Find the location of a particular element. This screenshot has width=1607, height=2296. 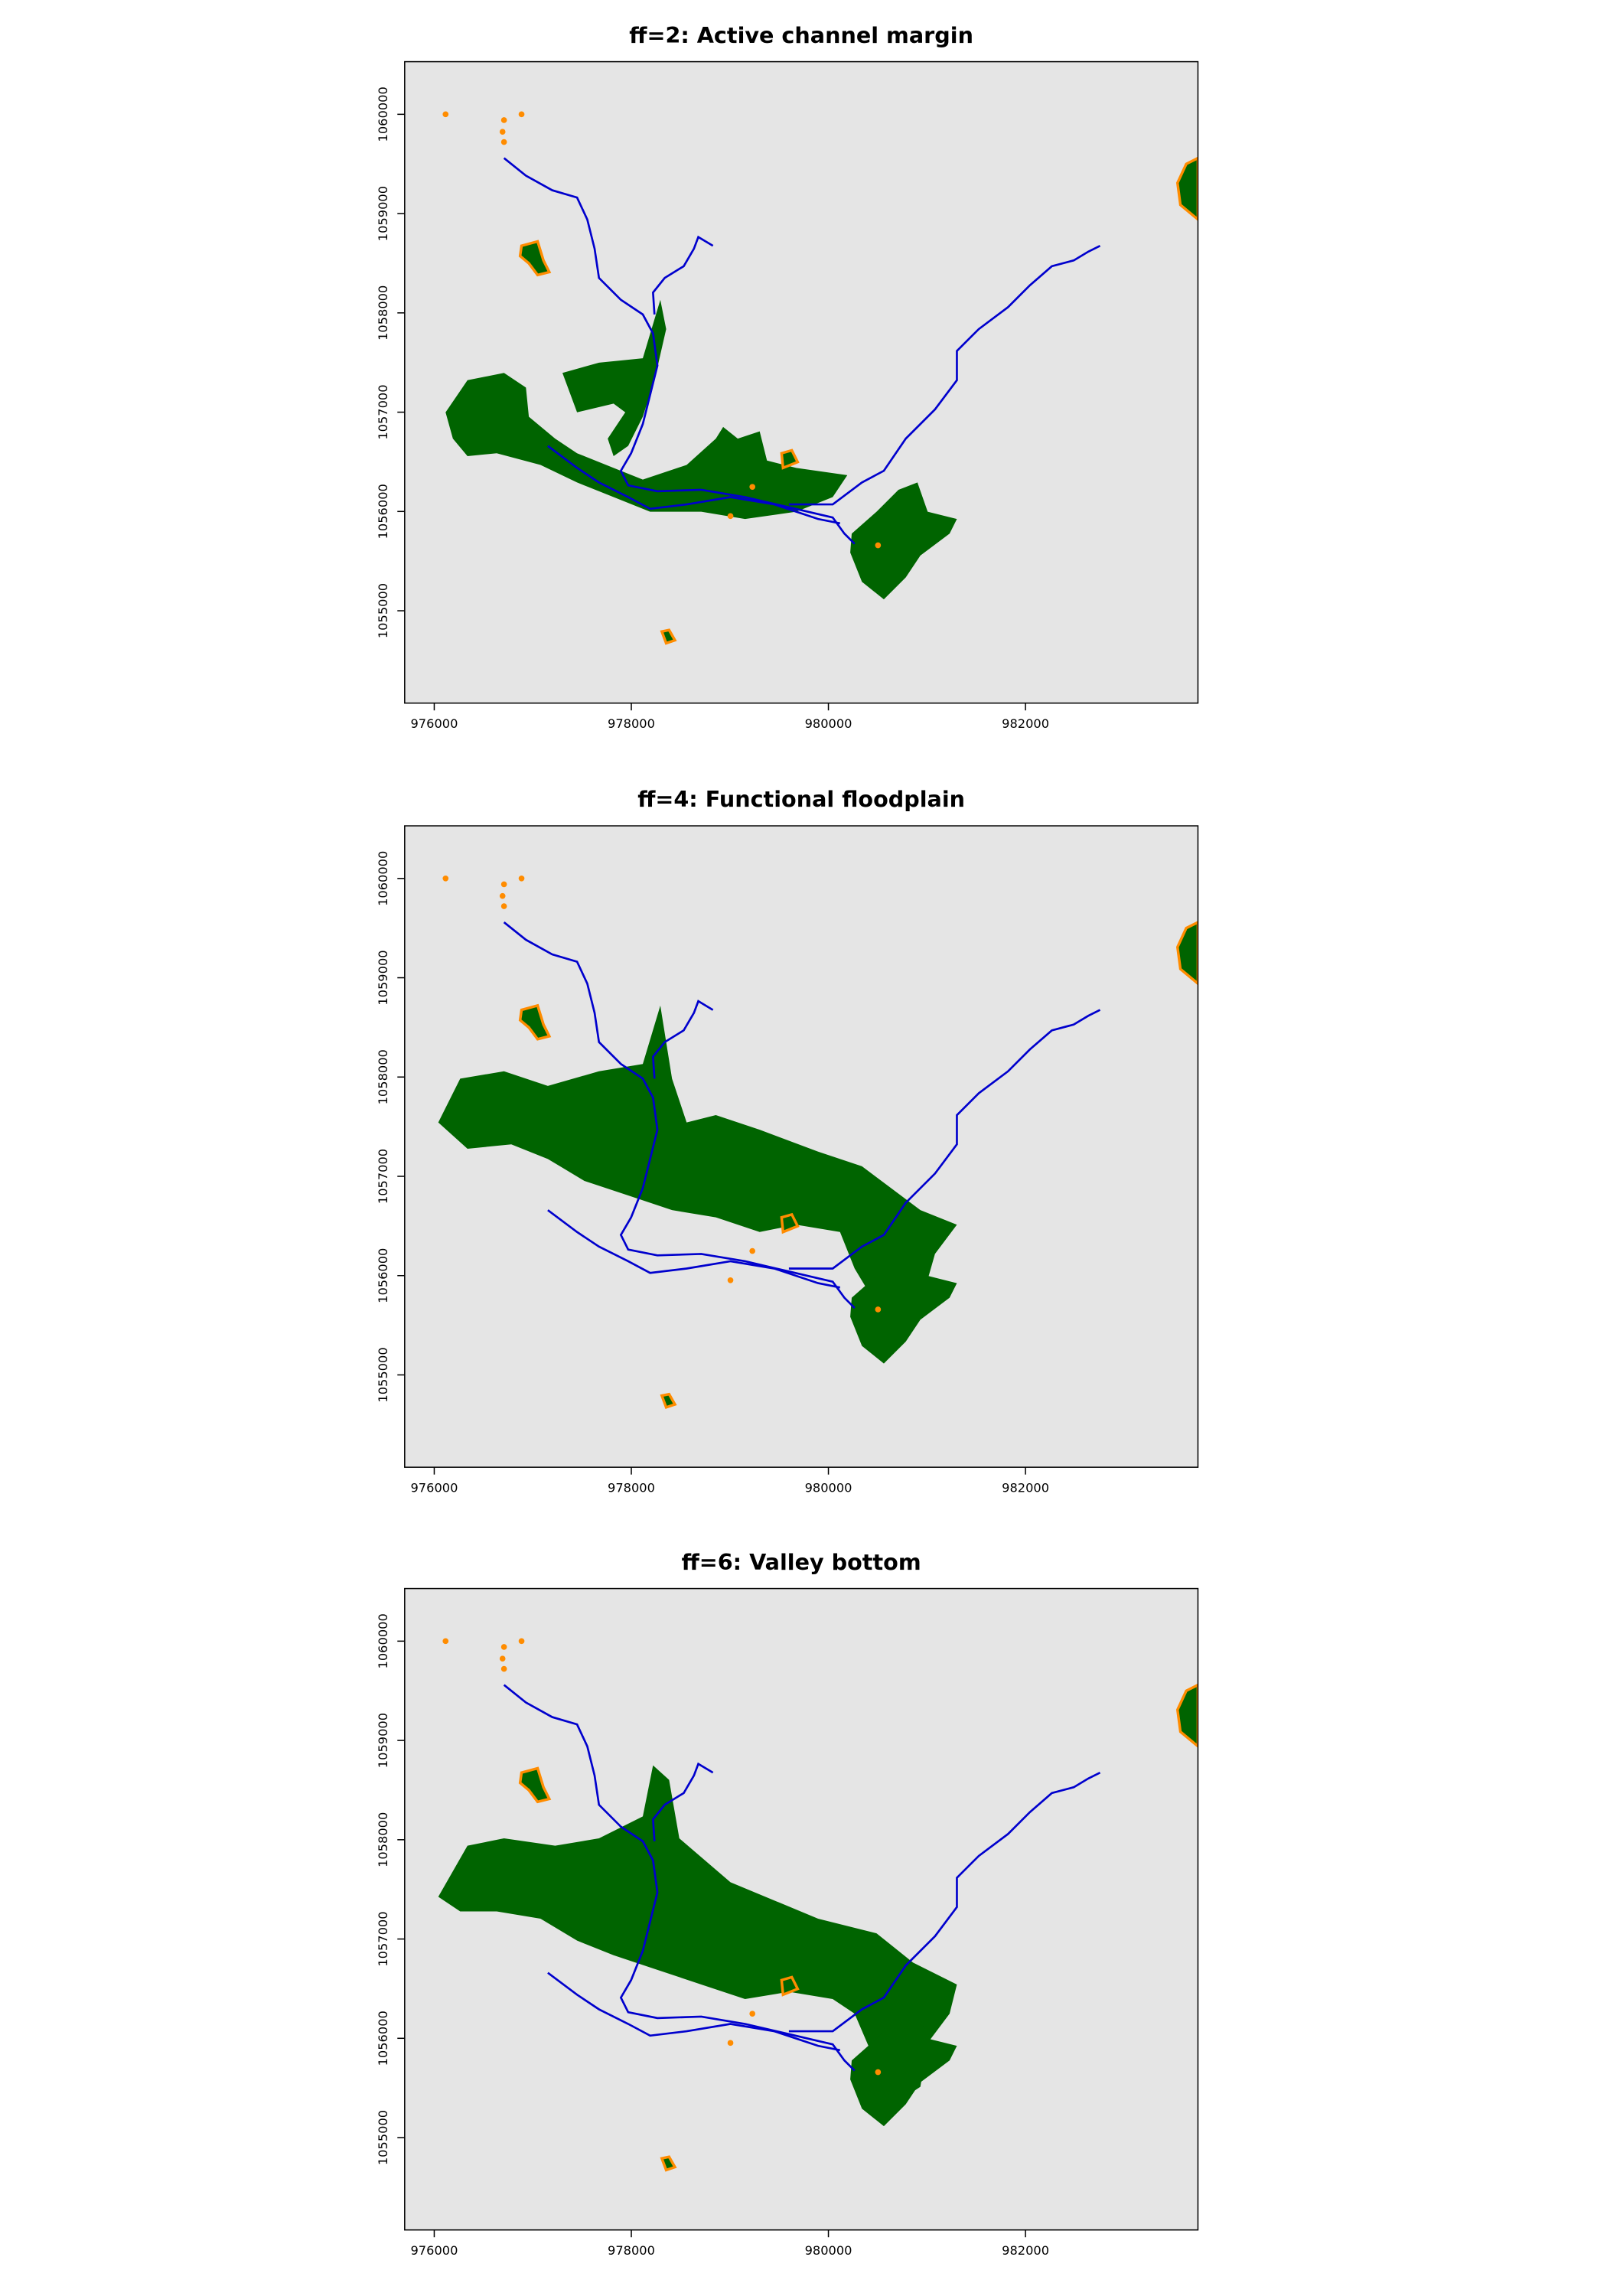

panel-title: ff=6: Valley bottom is located at coordinates (802, 1562).